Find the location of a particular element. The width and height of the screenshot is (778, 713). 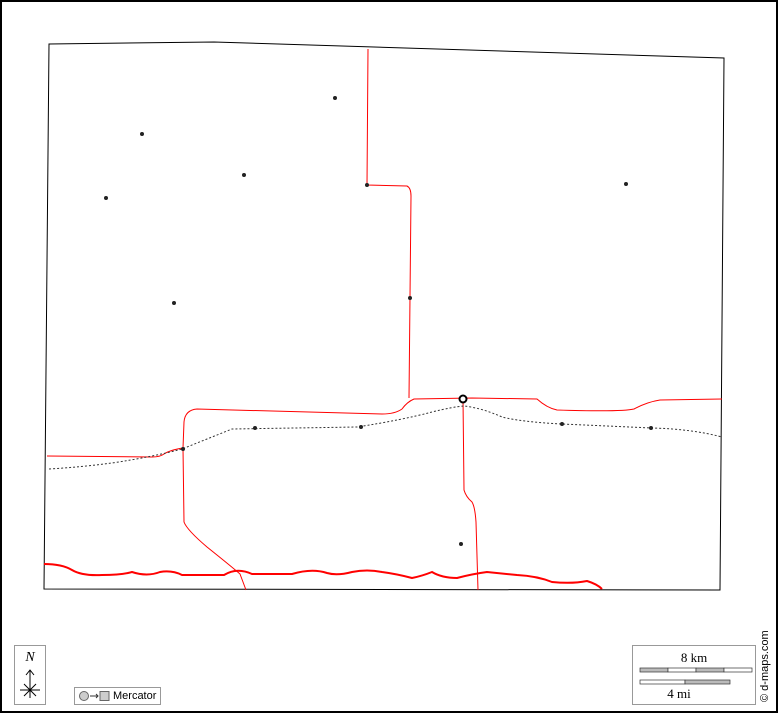

scale-bar: 8 km 4 mi is located at coordinates (694, 675).